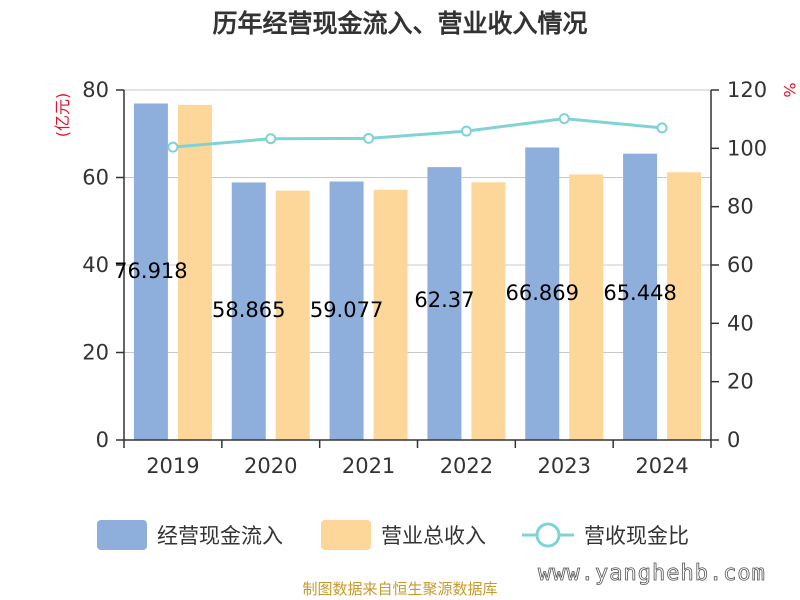 The width and height of the screenshot is (800, 600). I want to click on data-label-cash-inflow: 59.077, so click(346, 310).